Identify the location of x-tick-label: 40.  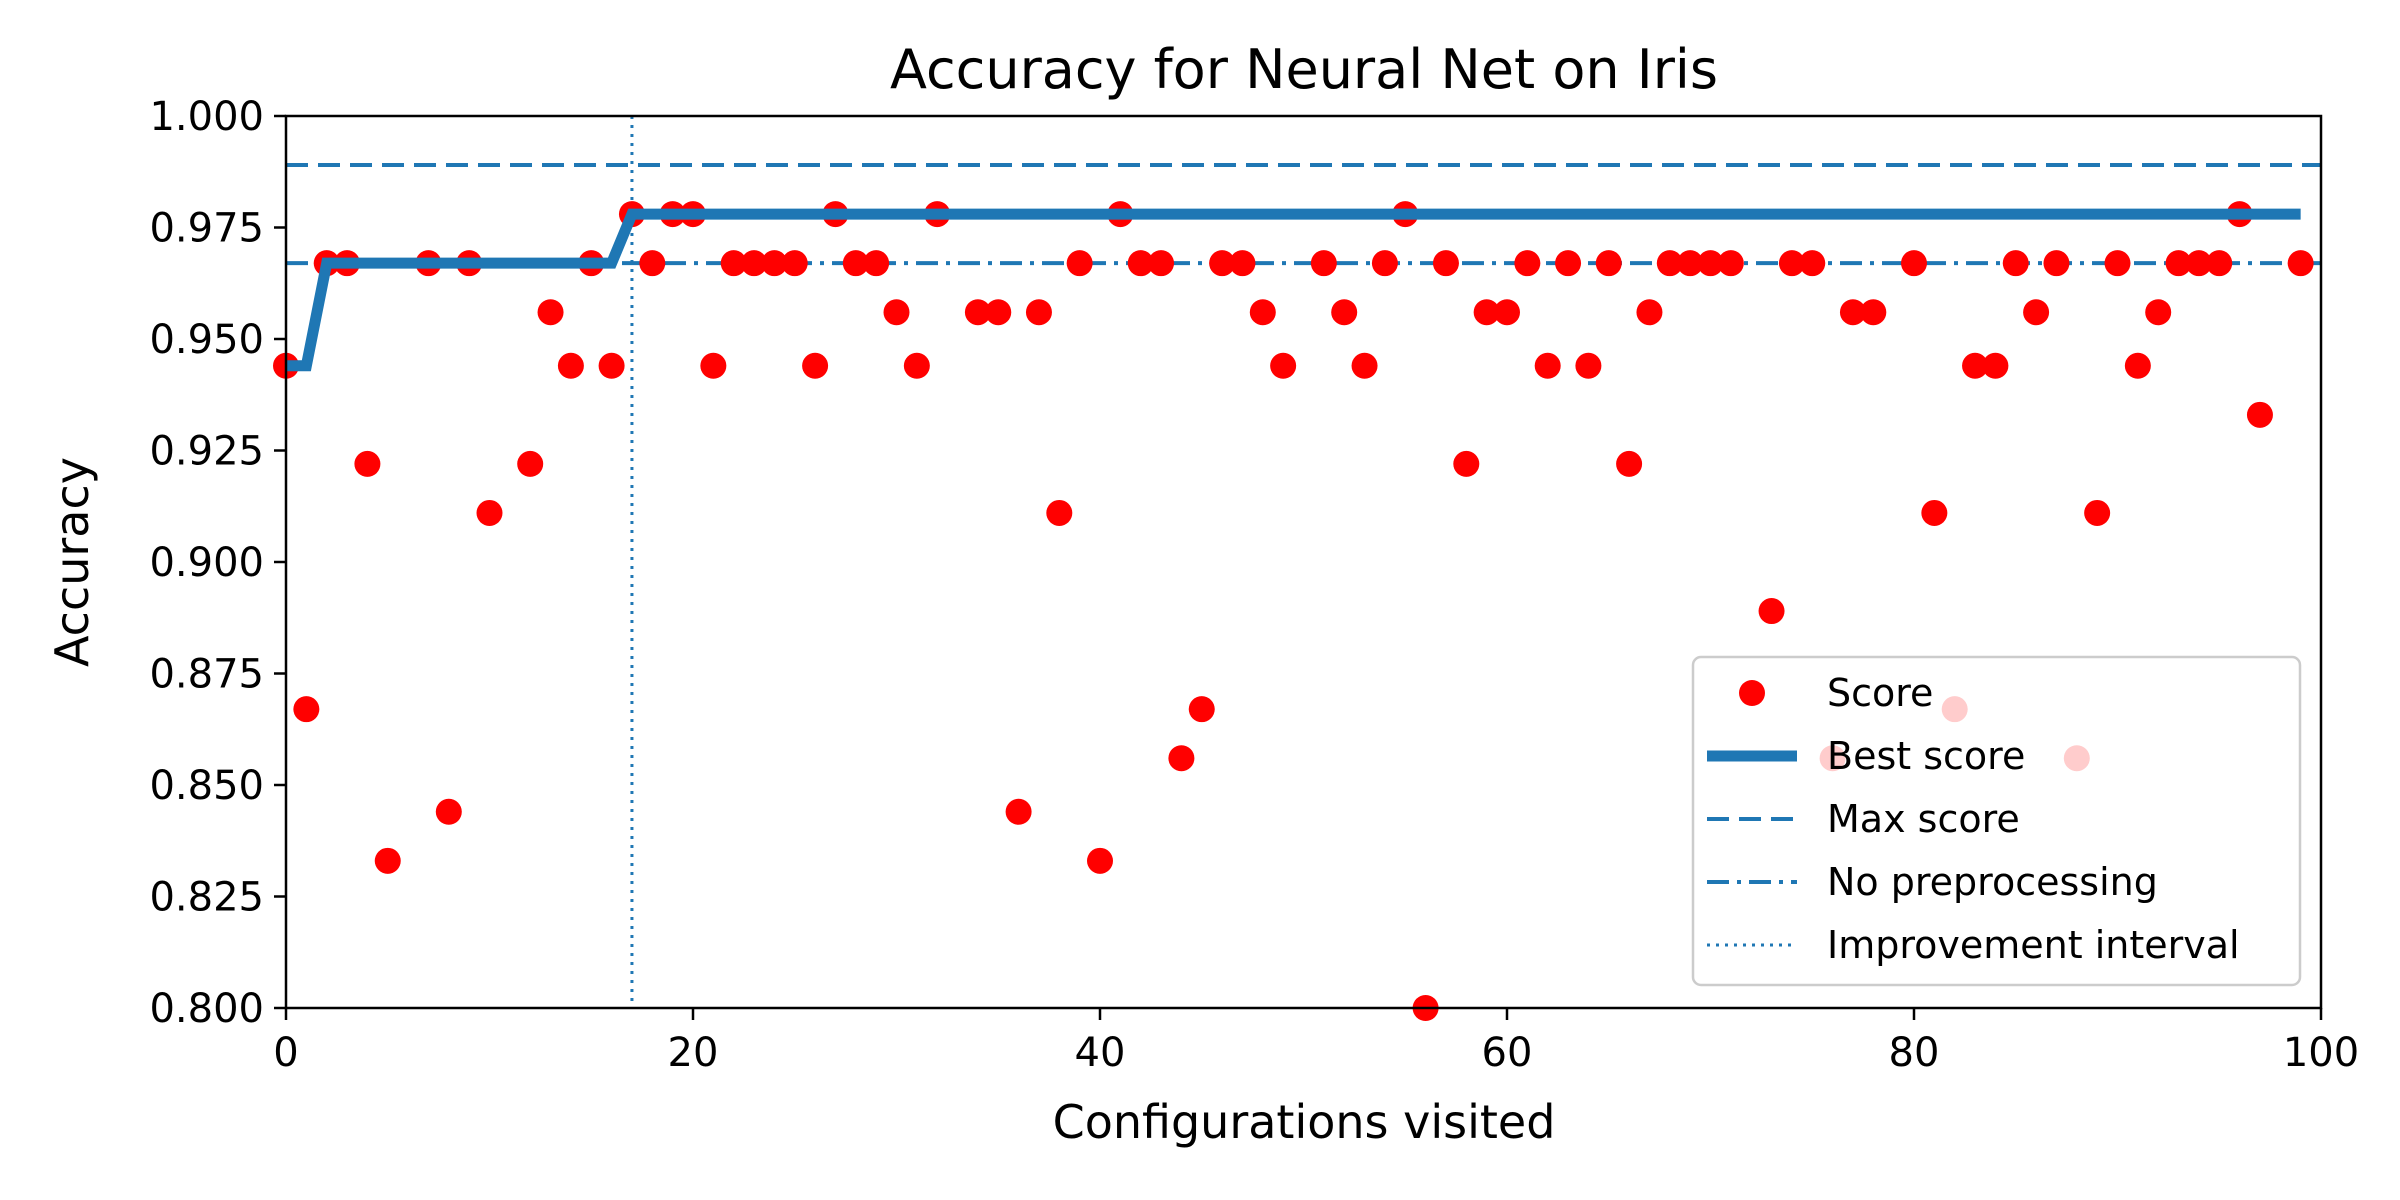
(1100, 1053).